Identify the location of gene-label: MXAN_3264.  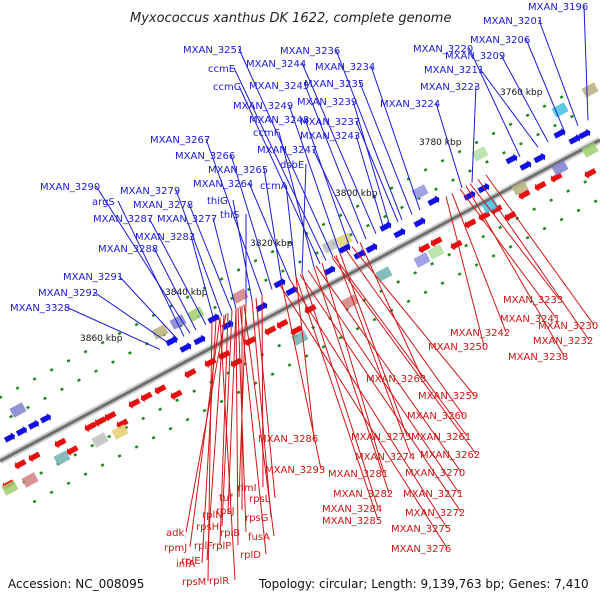
(223, 184).